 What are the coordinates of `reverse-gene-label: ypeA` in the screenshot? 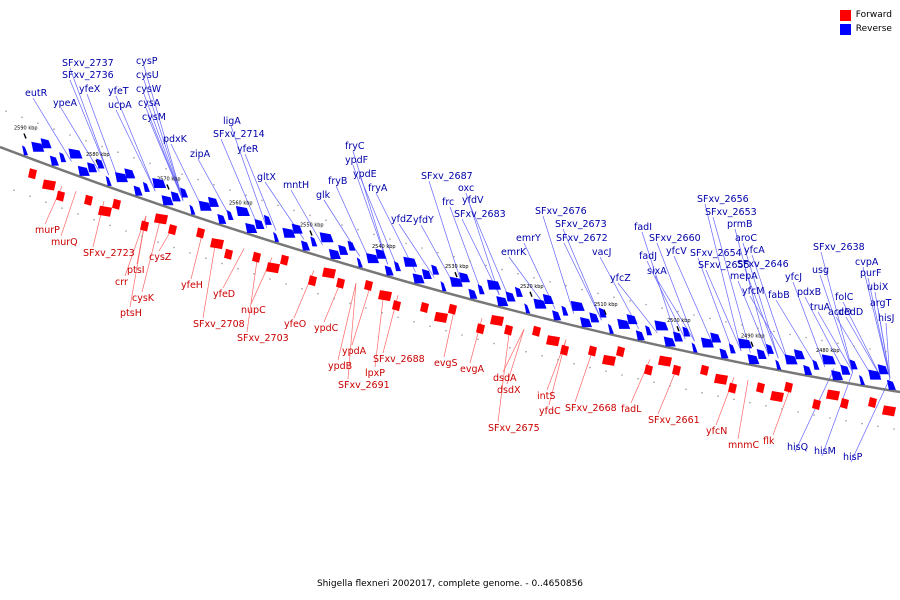 It's located at (65, 103).